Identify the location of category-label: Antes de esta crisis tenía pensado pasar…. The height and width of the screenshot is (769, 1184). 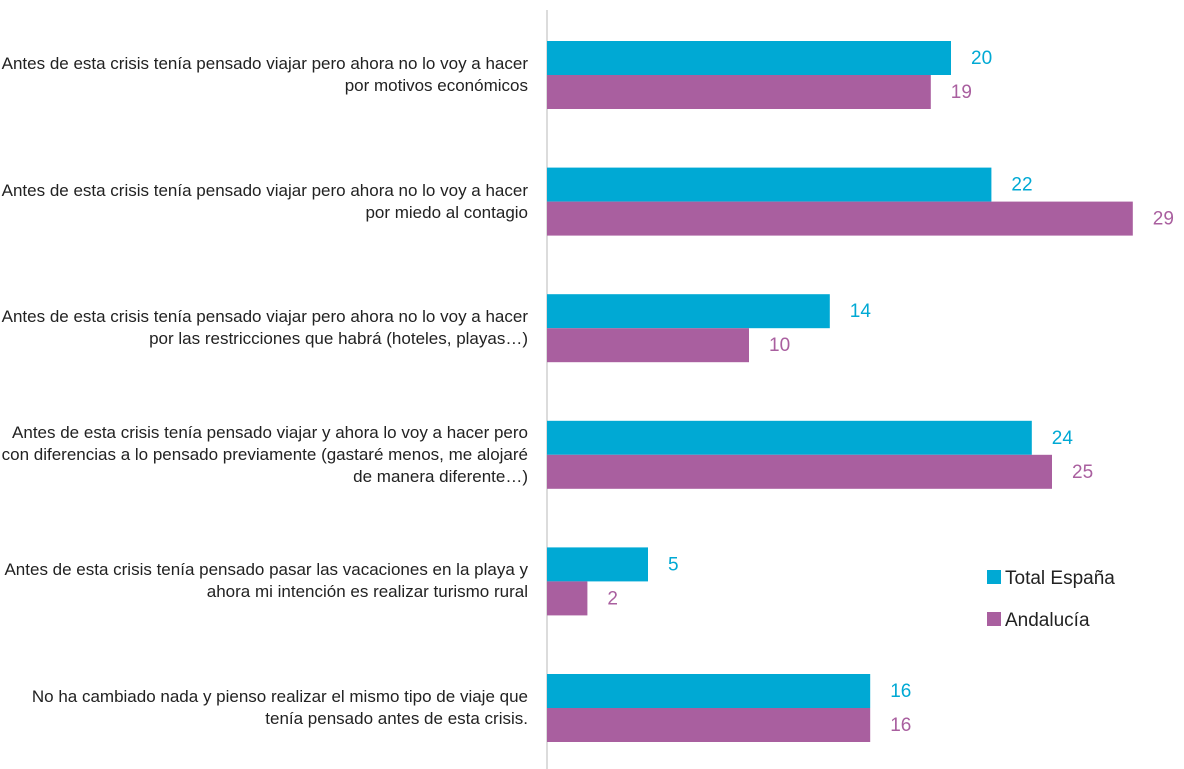
(266, 581).